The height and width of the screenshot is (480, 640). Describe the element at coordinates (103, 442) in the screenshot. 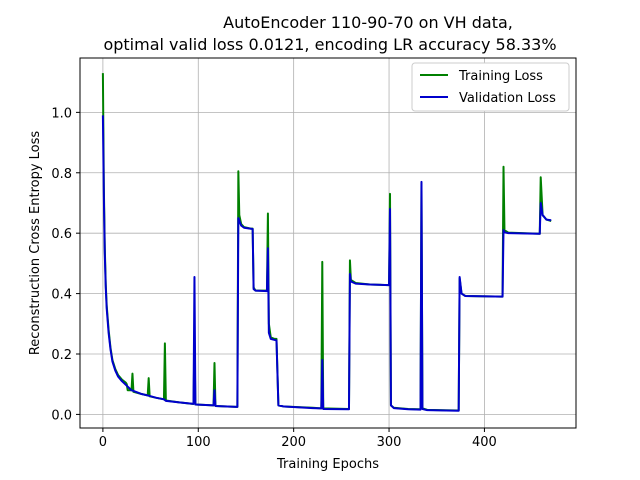

I see `x-tick-label: 0` at that location.